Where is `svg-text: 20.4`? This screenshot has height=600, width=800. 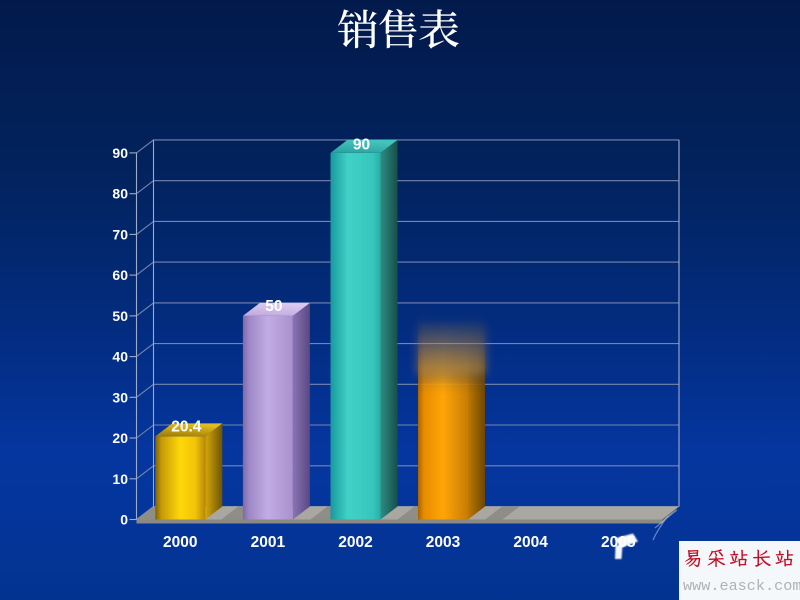 svg-text: 20.4 is located at coordinates (186, 426).